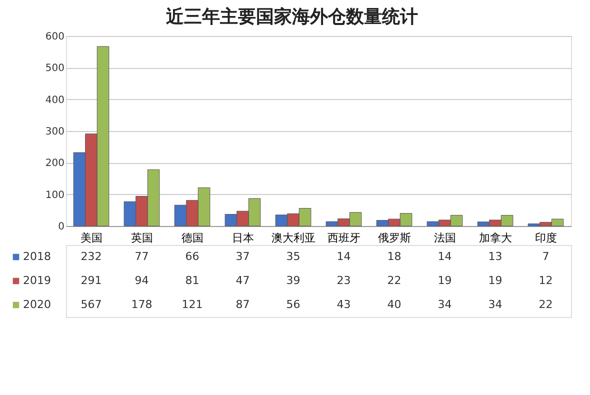  What do you see at coordinates (91, 238) in the screenshot?
I see `x-tick-label: 美国` at bounding box center [91, 238].